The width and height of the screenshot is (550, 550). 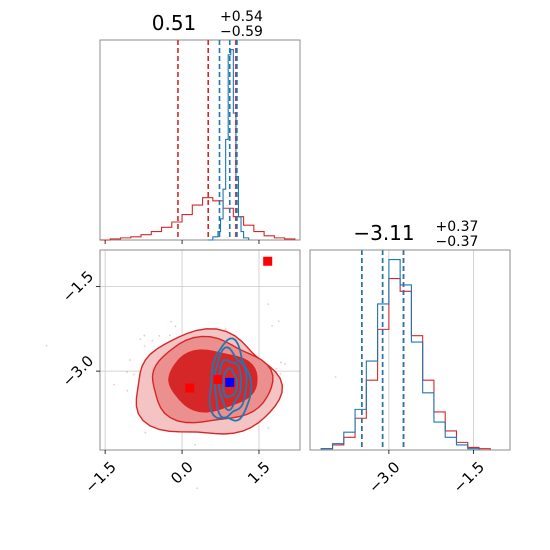 I want to click on title-lower-error: −0.37, so click(x=457, y=242).